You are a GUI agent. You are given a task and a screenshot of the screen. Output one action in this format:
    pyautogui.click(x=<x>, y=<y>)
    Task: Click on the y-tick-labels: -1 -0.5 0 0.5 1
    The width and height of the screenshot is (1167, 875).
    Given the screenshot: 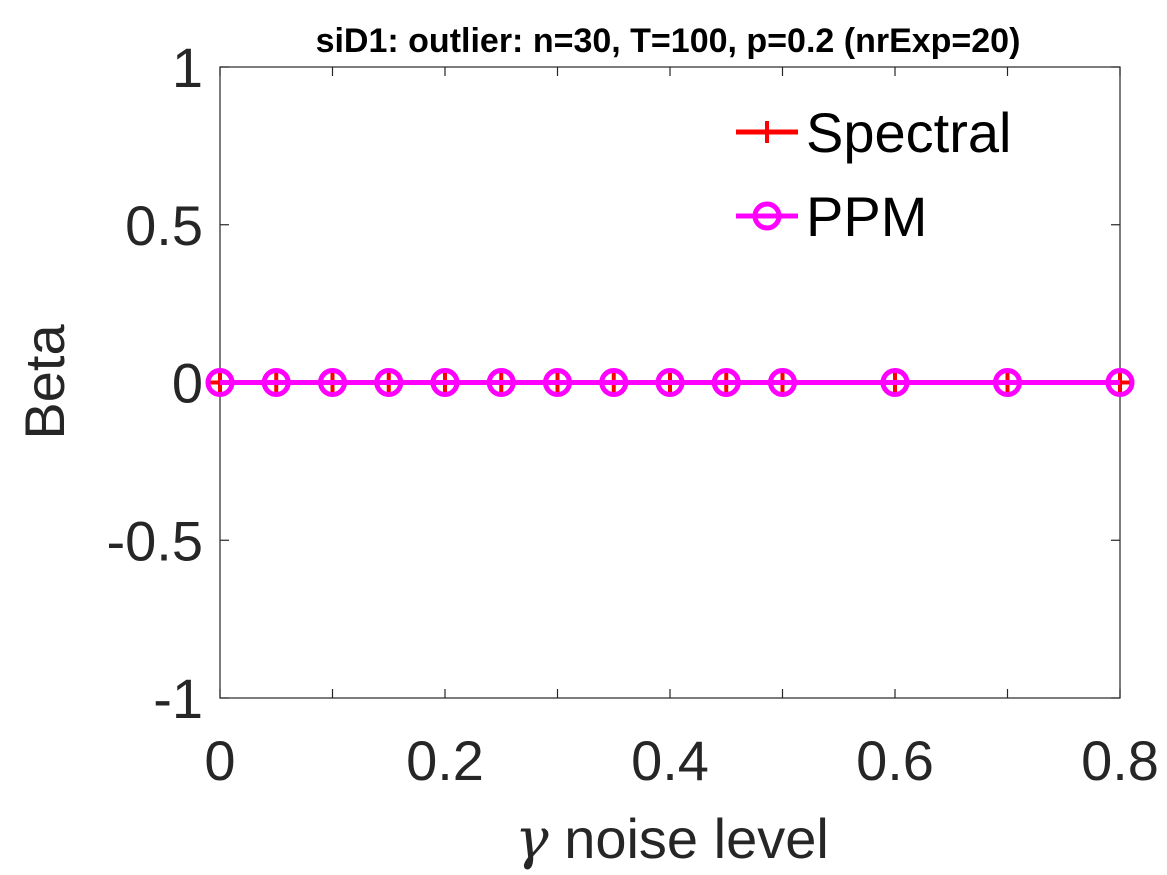 What is the action you would take?
    pyautogui.click(x=155, y=383)
    